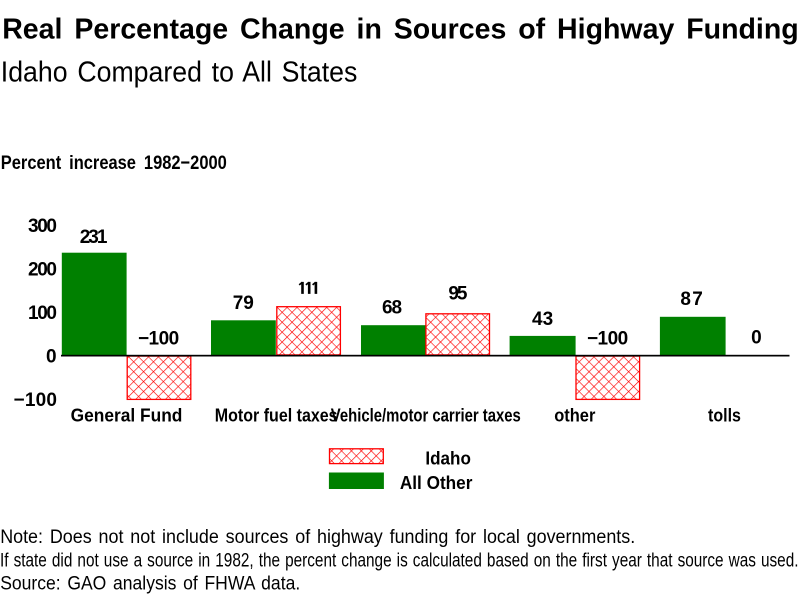 This screenshot has height=600, width=800. I want to click on svg-text: Idaho, so click(448, 458).